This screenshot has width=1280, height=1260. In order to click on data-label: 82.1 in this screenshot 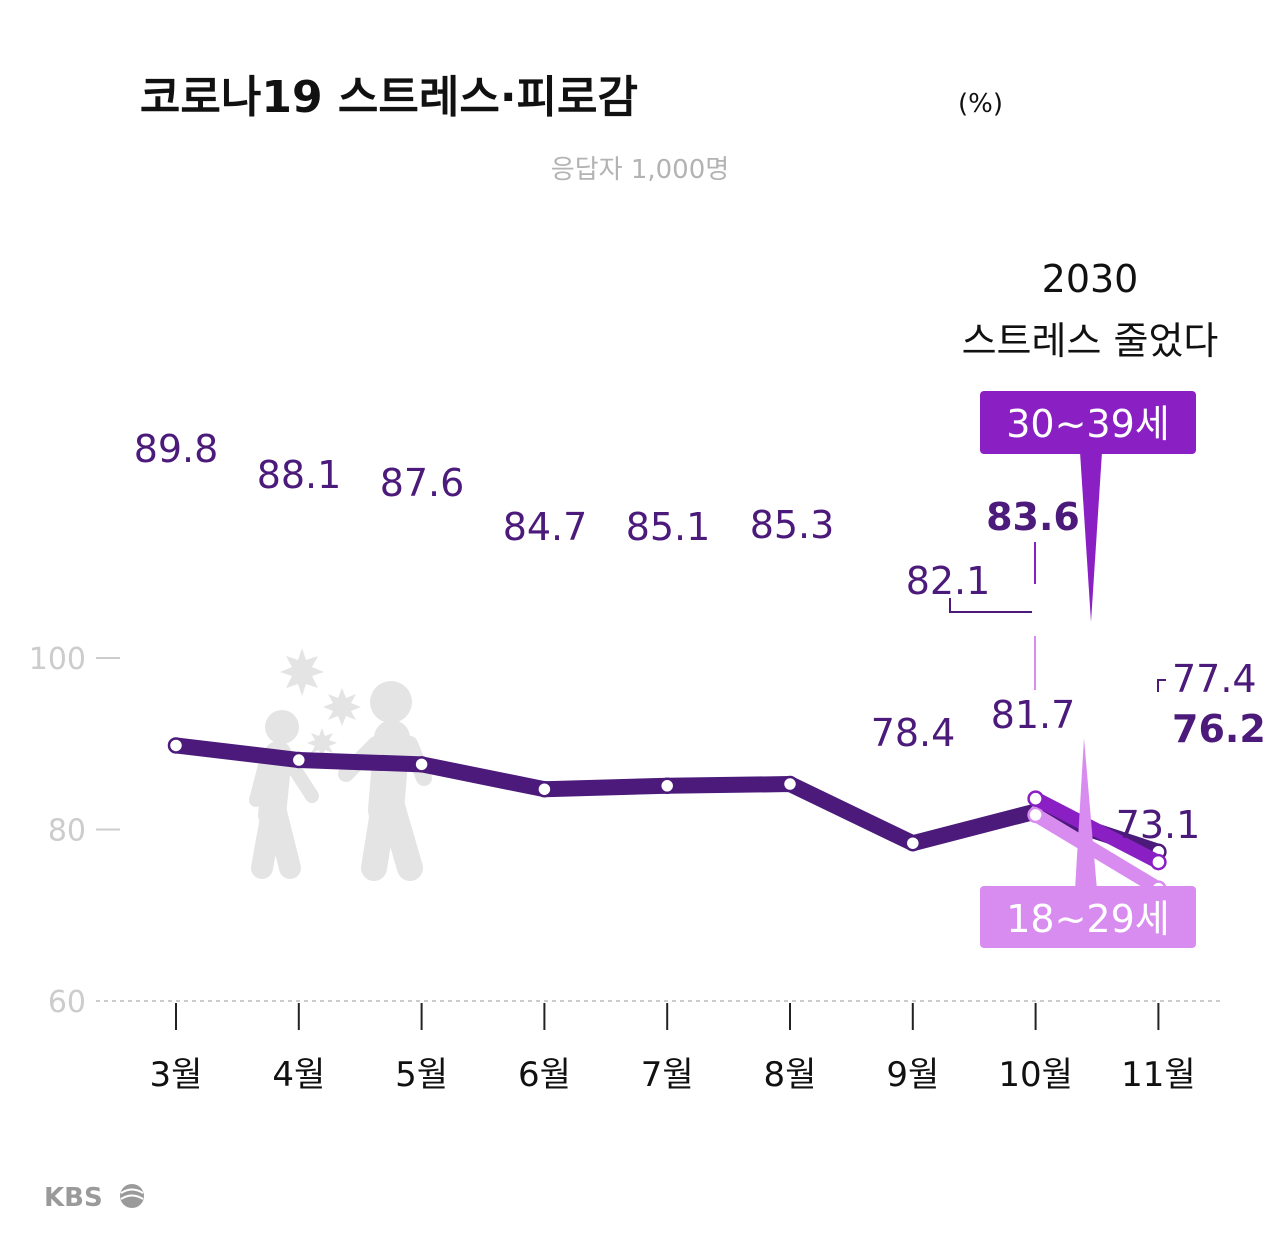, I will do `click(948, 581)`.